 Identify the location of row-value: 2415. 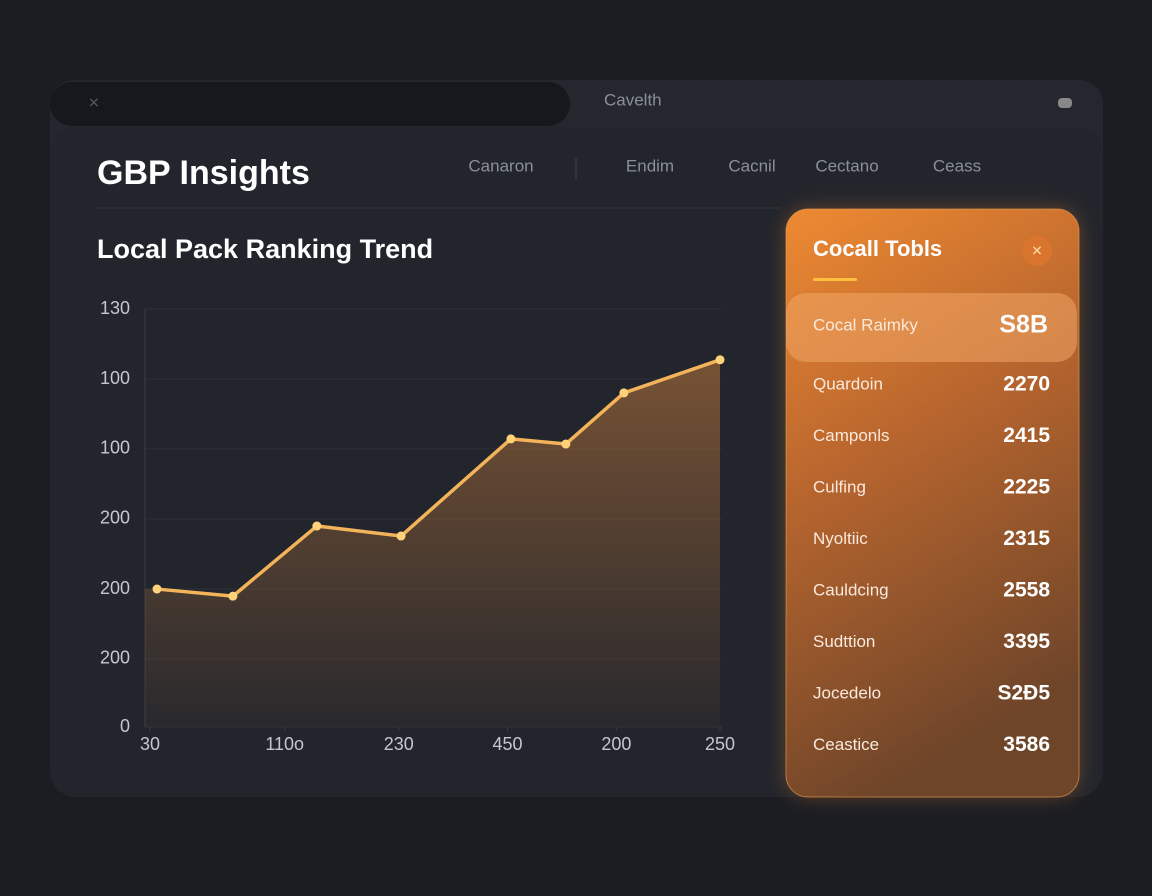
(1026, 435).